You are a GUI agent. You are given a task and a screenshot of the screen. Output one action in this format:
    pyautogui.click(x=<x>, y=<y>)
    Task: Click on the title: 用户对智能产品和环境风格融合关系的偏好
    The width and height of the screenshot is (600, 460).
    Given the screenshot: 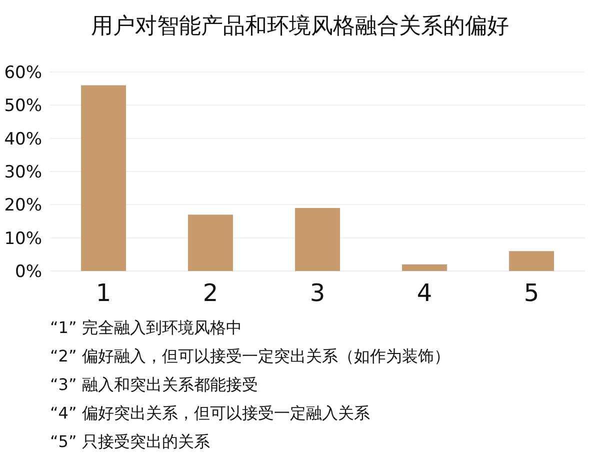 What is the action you would take?
    pyautogui.click(x=300, y=26)
    